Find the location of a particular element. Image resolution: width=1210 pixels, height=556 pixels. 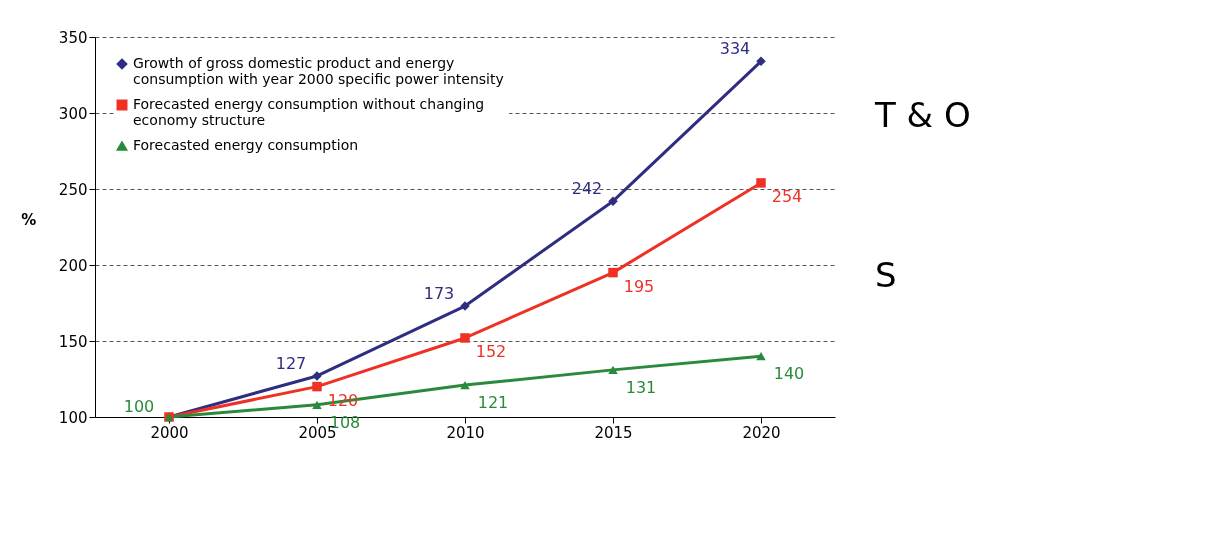

y-tick-label: 300 is located at coordinates (73, 113).